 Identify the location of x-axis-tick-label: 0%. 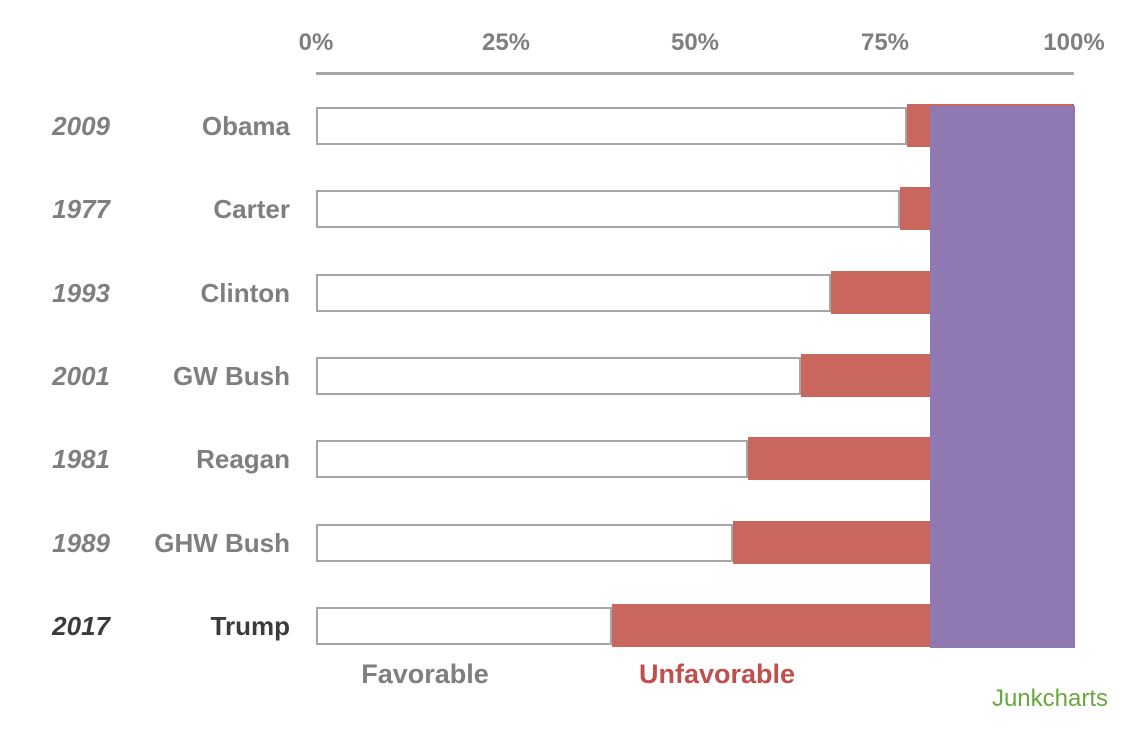
(316, 42).